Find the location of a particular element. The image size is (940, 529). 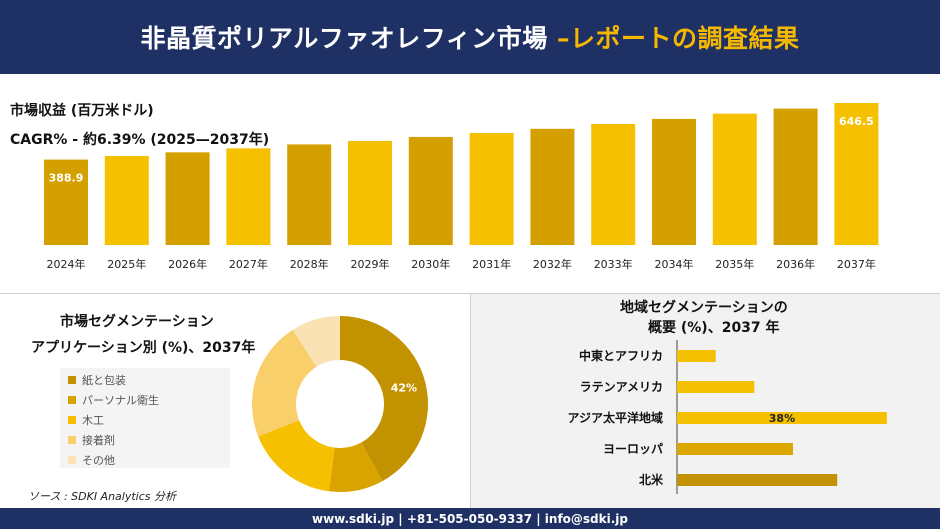

bar-data-label: 646.5 is located at coordinates (856, 121).